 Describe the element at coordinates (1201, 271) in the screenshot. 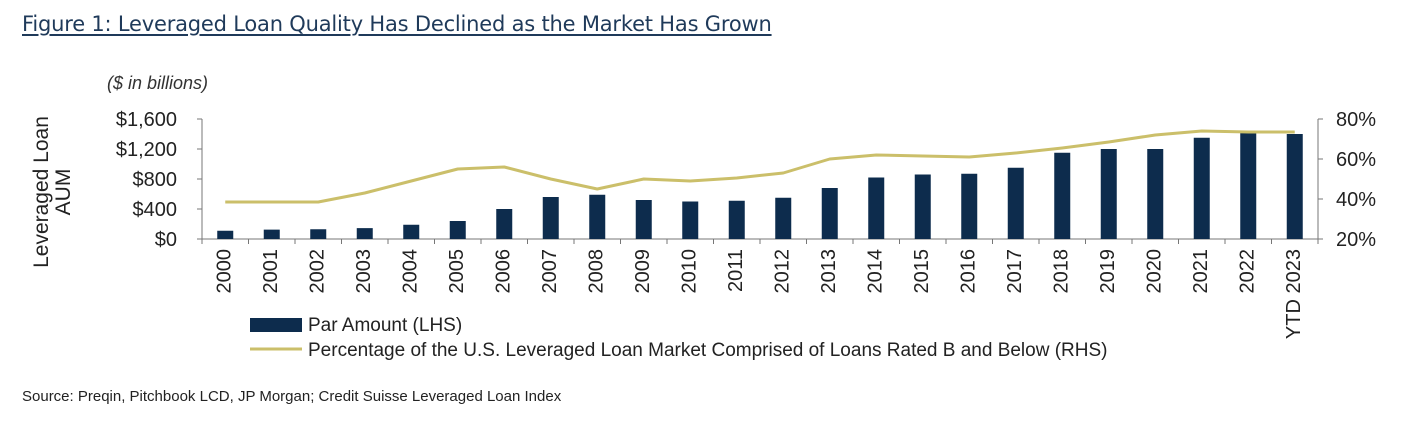

I see `x-tick-label: 2021` at that location.